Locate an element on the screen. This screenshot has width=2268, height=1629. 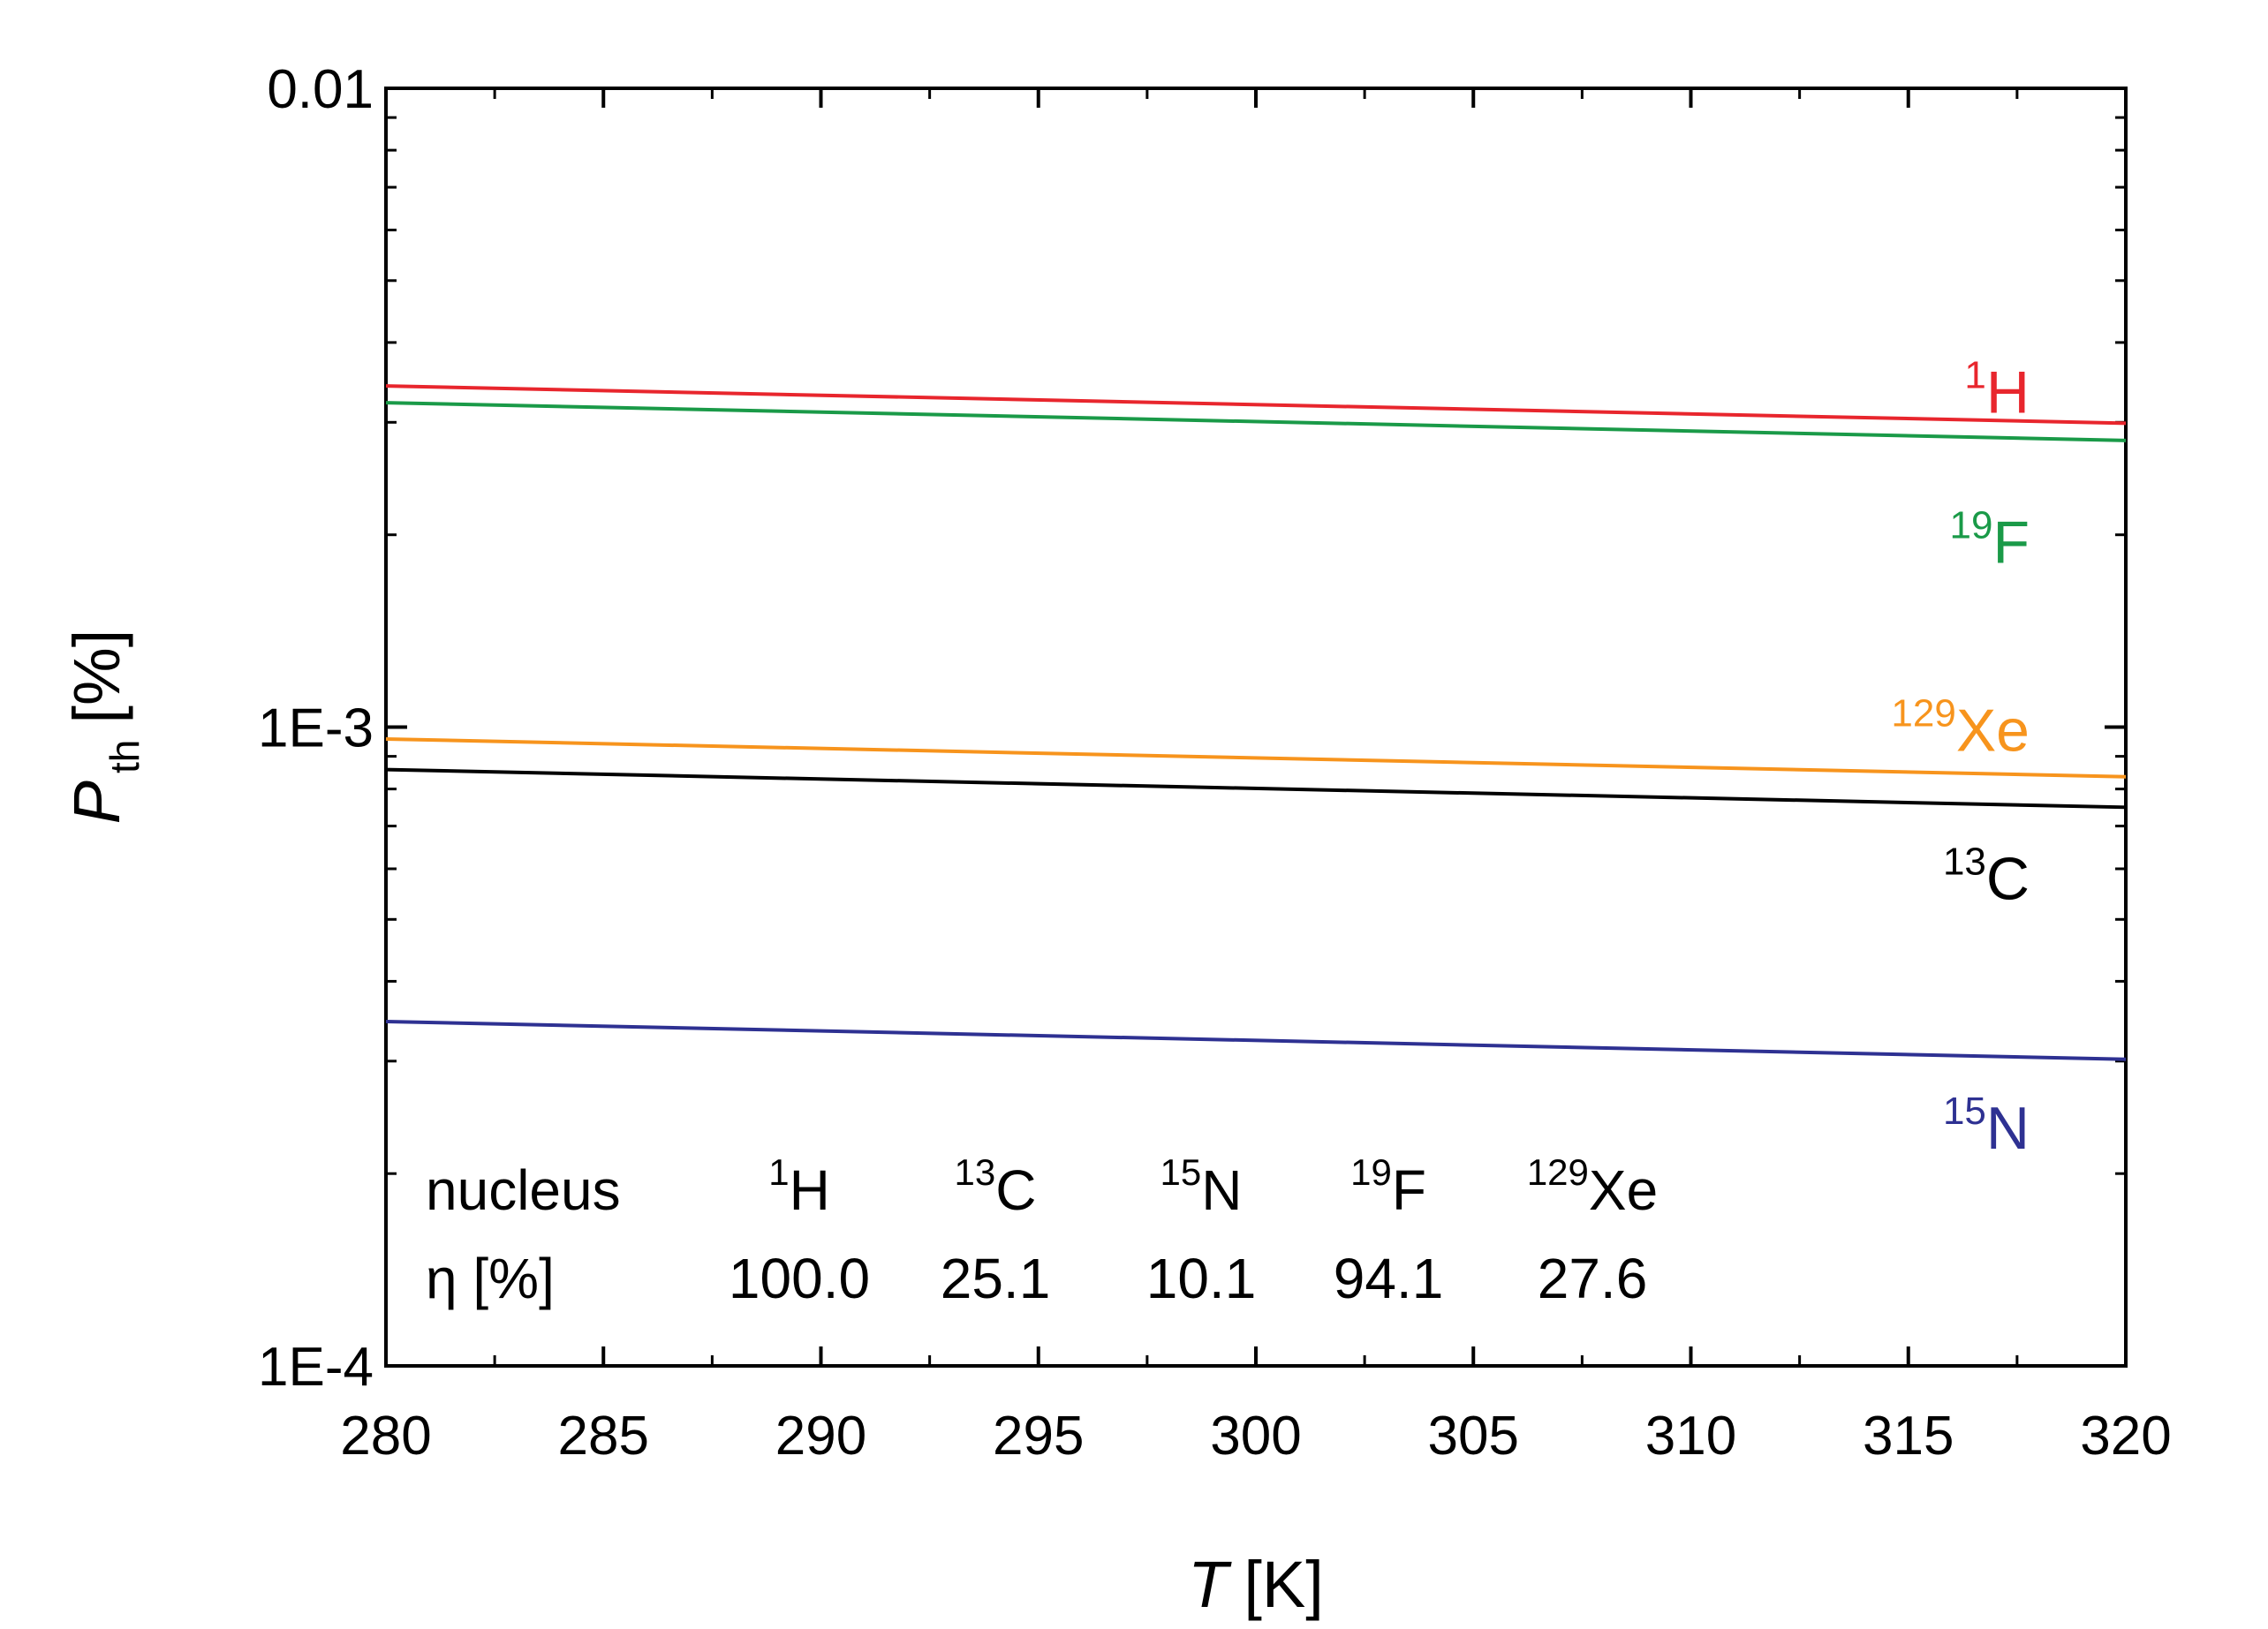
table-eta-cell: 27.6 is located at coordinates (1593, 1278).